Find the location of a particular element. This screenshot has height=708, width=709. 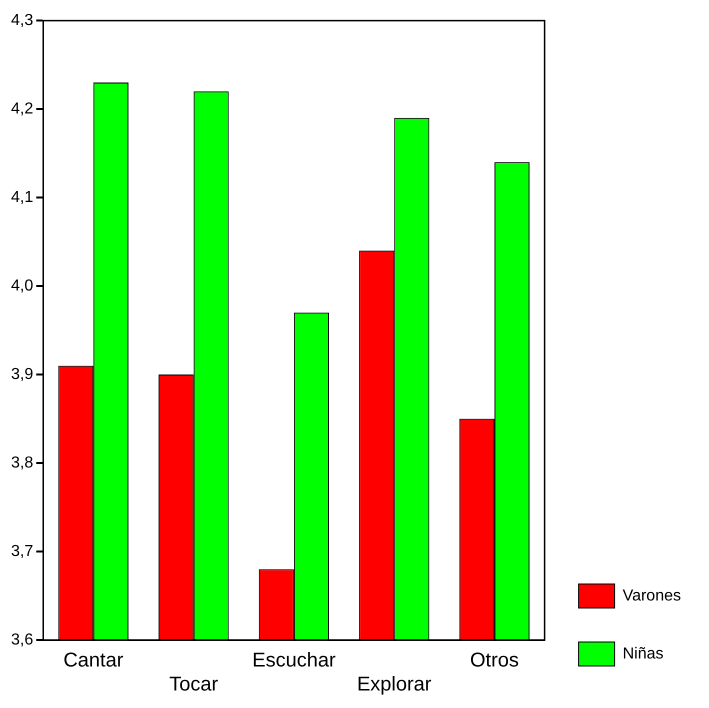

y-tick-label: 4,2 is located at coordinates (22, 109).